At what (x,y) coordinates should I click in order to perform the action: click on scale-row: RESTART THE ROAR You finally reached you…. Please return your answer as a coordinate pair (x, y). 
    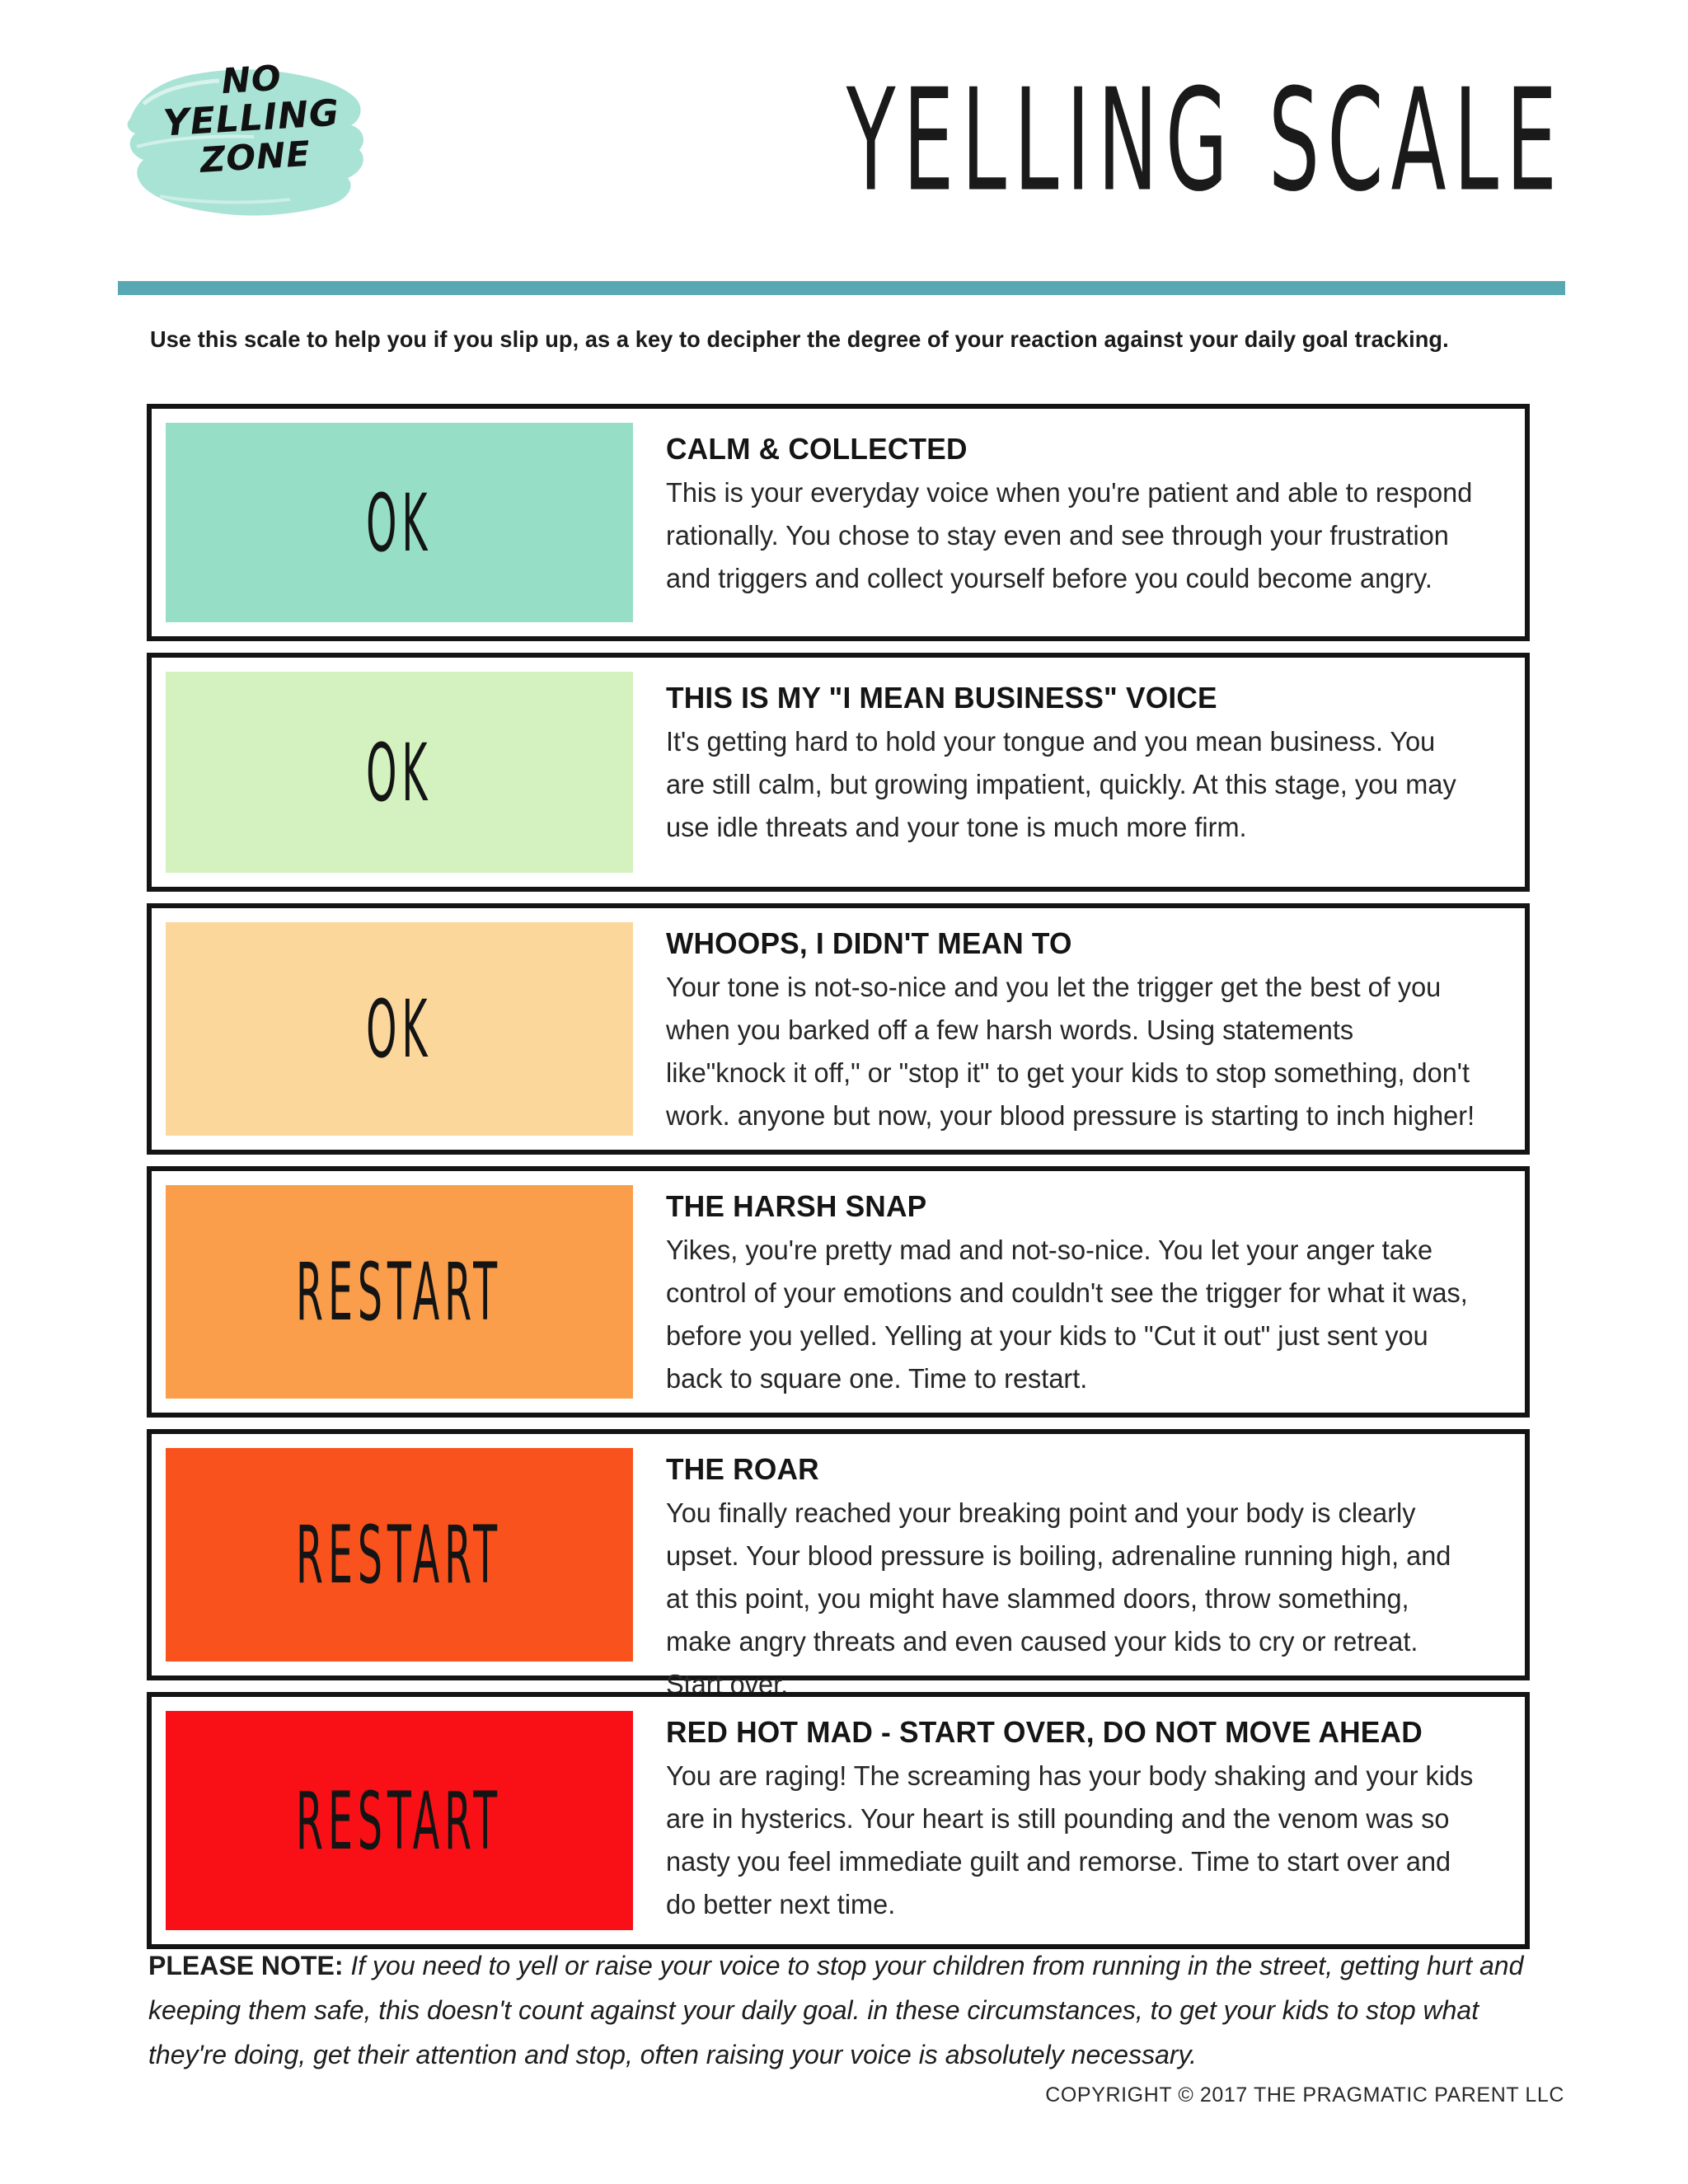
    Looking at the image, I should click on (839, 1564).